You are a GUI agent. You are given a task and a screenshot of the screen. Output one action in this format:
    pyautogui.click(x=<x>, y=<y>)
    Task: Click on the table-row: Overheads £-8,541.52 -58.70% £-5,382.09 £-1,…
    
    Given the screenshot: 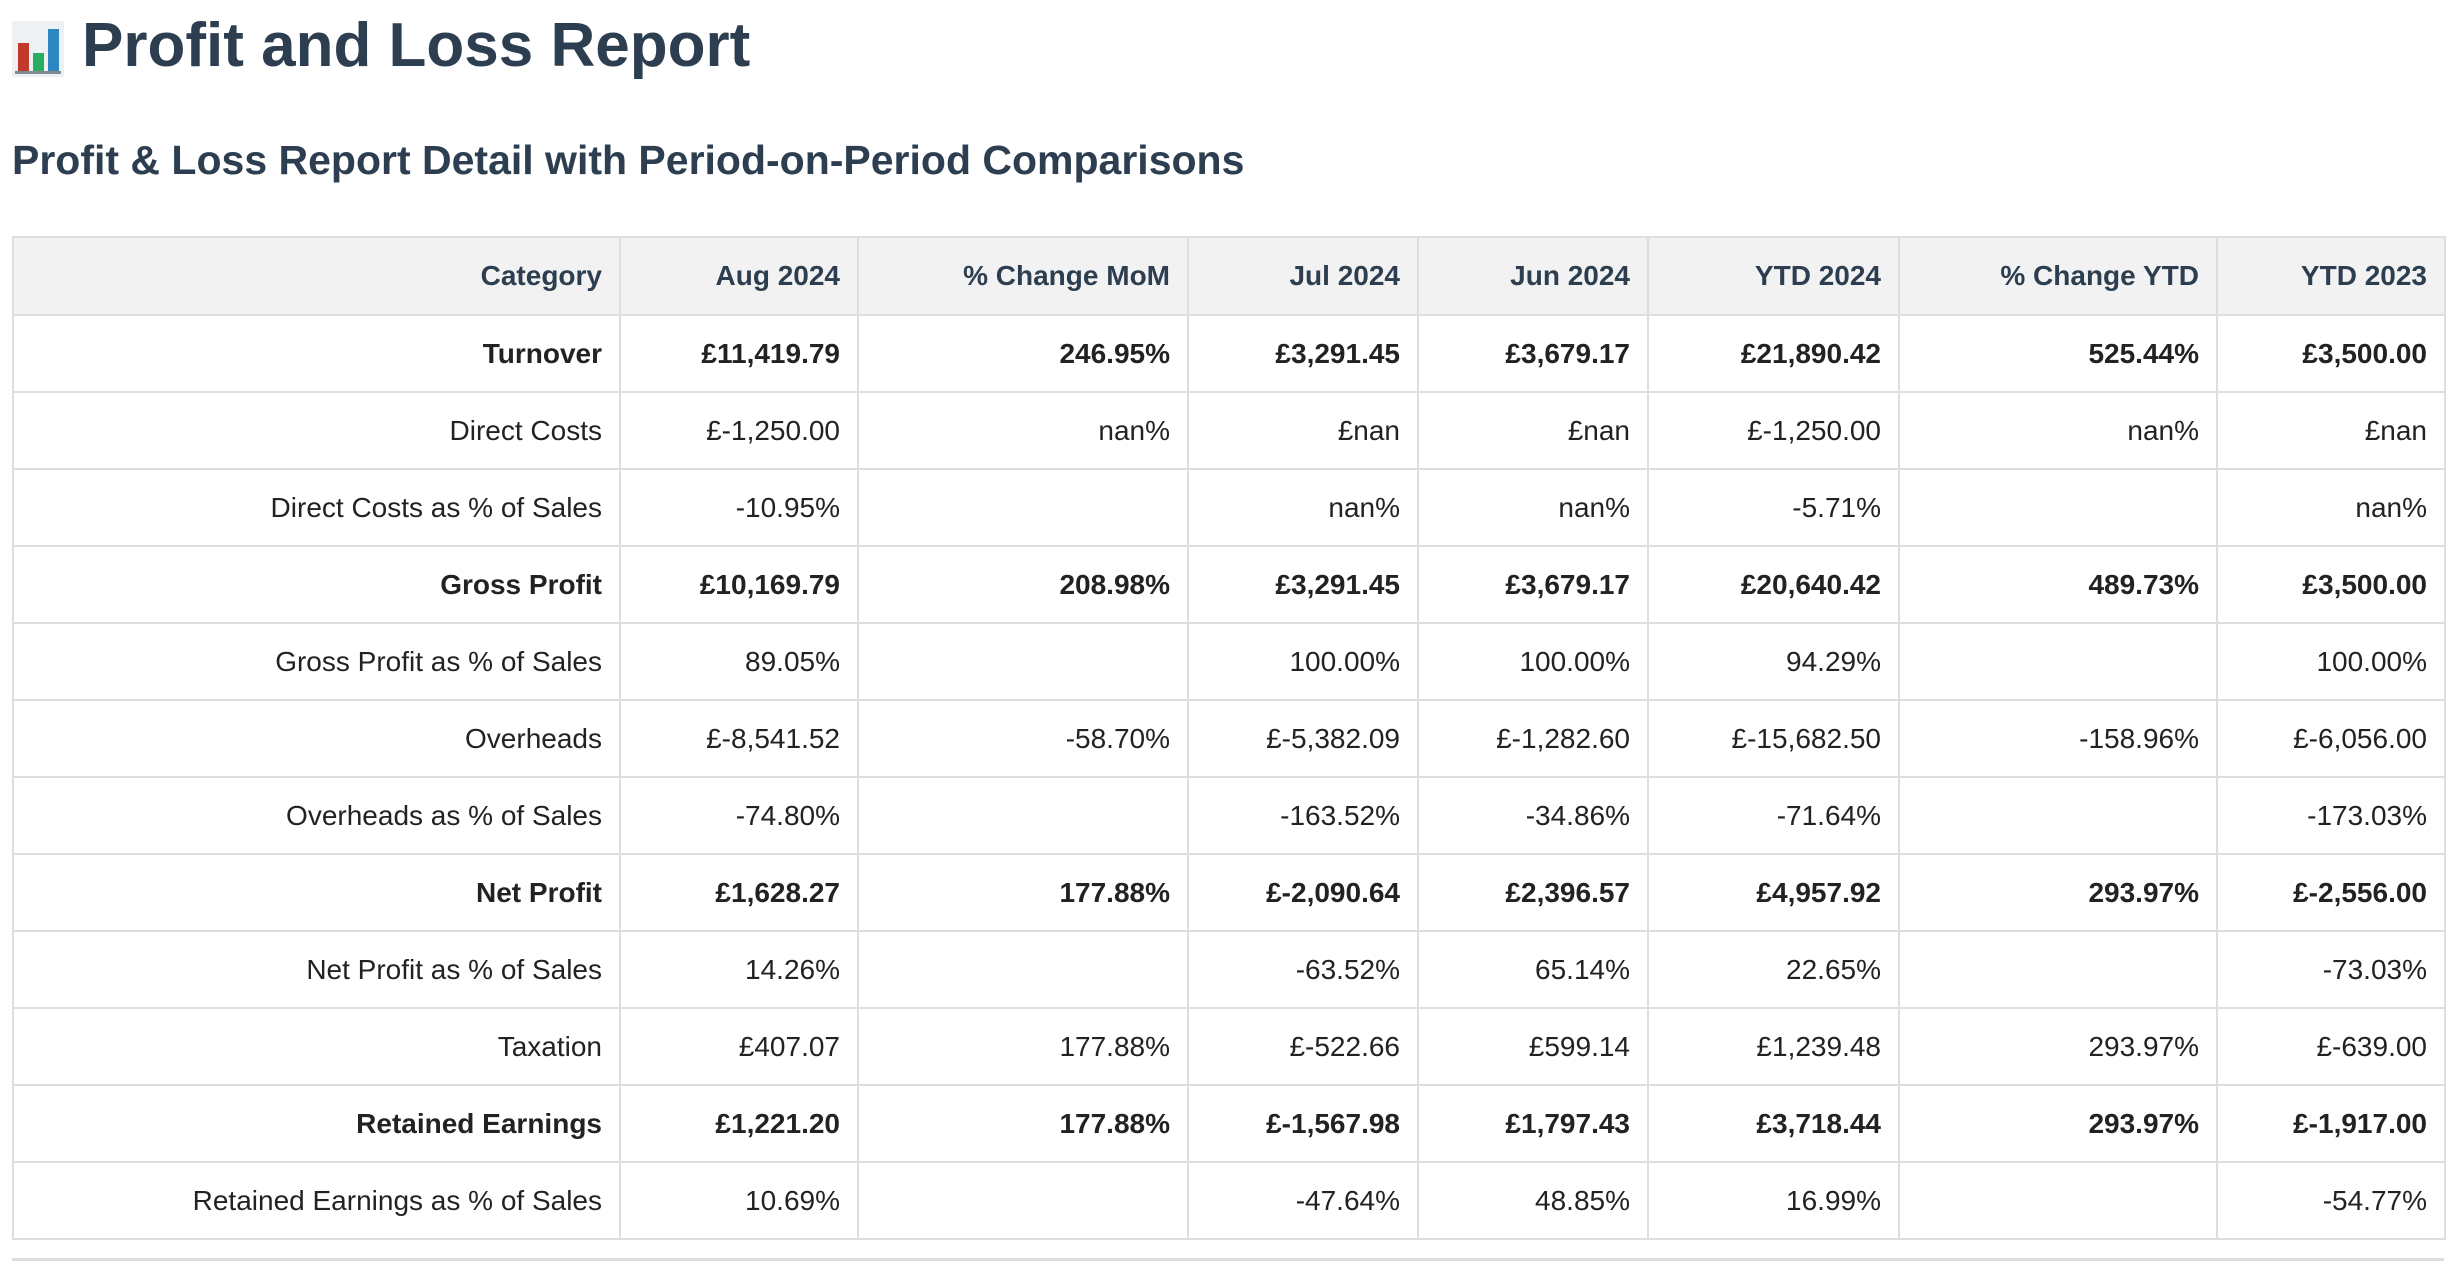 What is the action you would take?
    pyautogui.click(x=1229, y=738)
    